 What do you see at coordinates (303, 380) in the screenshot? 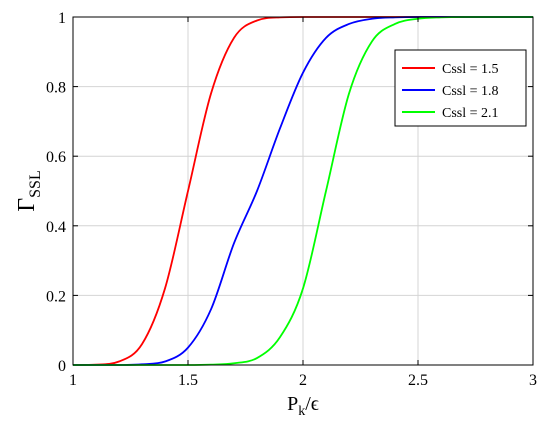
I see `x-tick-label: 2` at bounding box center [303, 380].